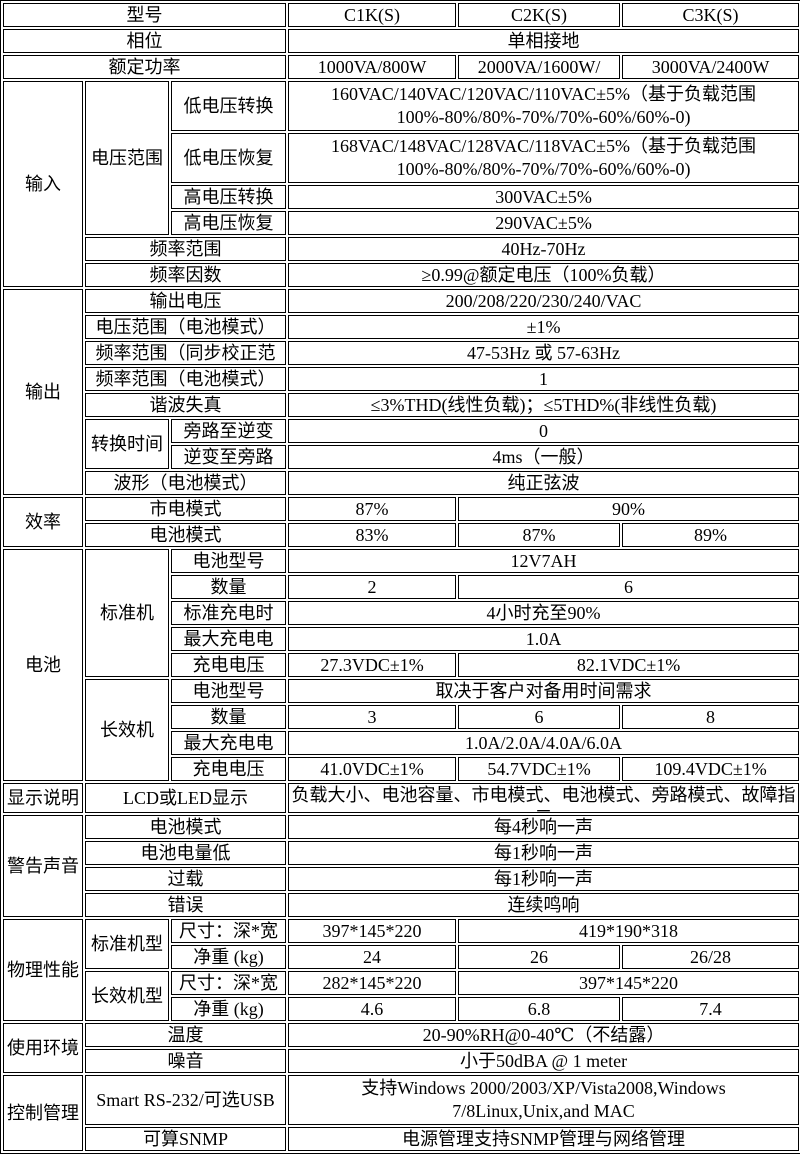  Describe the element at coordinates (43, 184) in the screenshot. I see `section-input-label: 输入` at that location.